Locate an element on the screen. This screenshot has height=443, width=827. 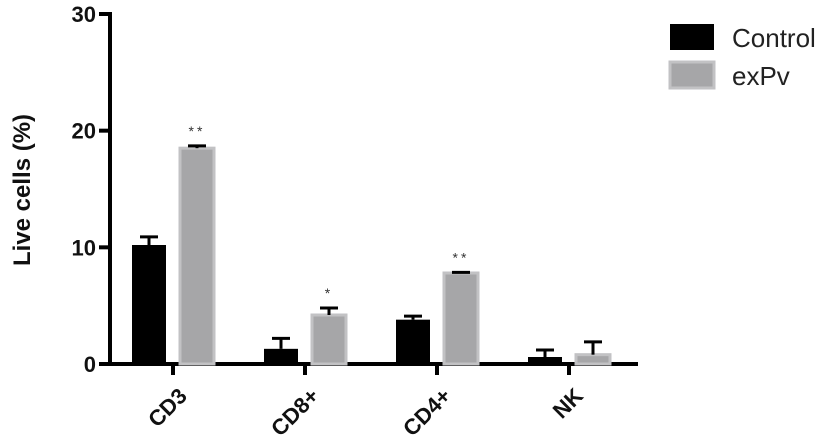
legend-swatch-control is located at coordinates (692, 37).